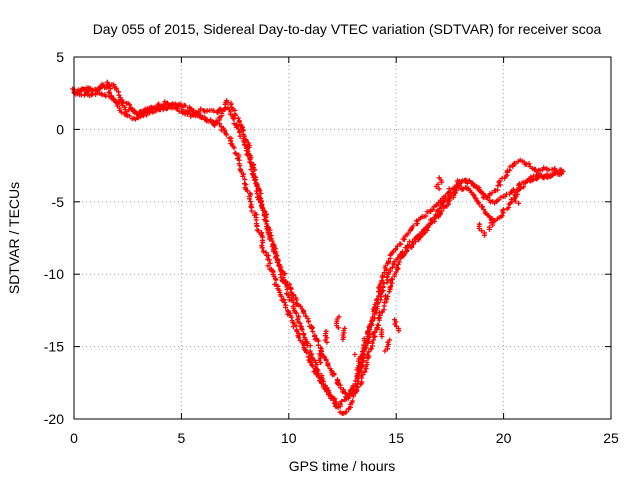  What do you see at coordinates (14, 238) in the screenshot?
I see `y-axis-label: SDTVAR / TECUs` at bounding box center [14, 238].